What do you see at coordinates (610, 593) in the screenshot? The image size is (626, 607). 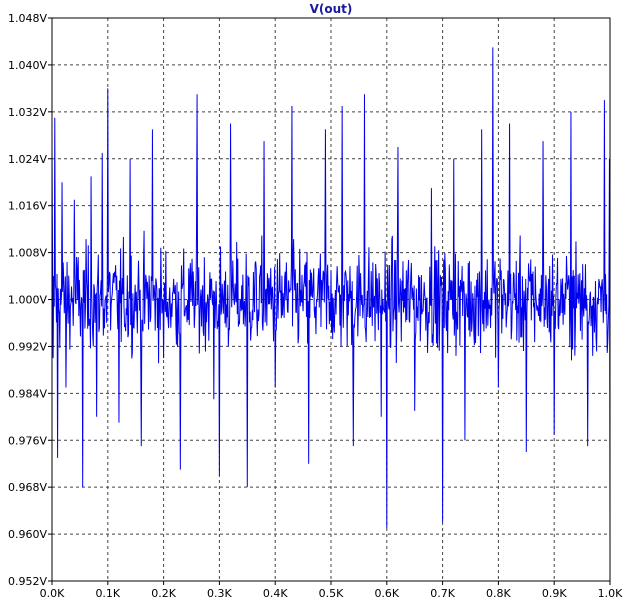 I see `x-tick-label: 1.0K` at bounding box center [610, 593].